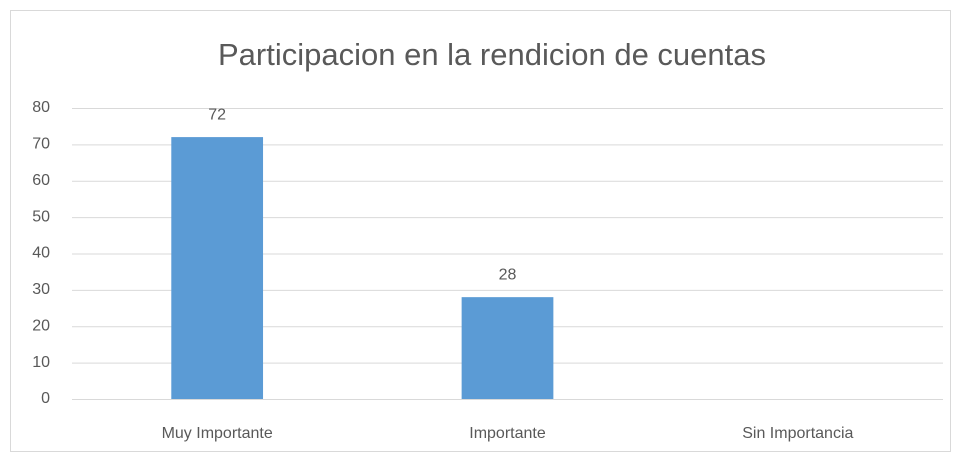  Describe the element at coordinates (217, 433) in the screenshot. I see `x-tick-label: Muy Importante` at that location.